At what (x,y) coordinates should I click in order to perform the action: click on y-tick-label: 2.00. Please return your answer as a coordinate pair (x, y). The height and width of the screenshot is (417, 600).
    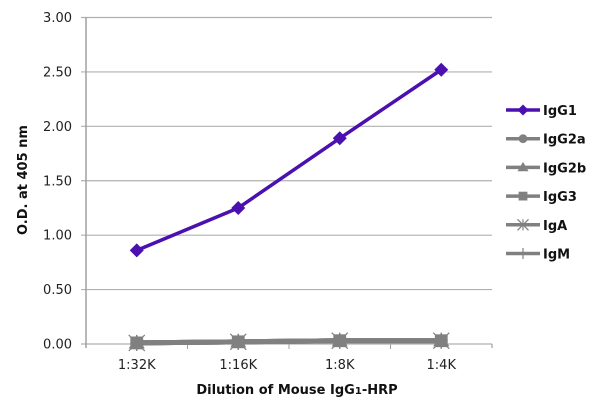
    Looking at the image, I should click on (57, 127).